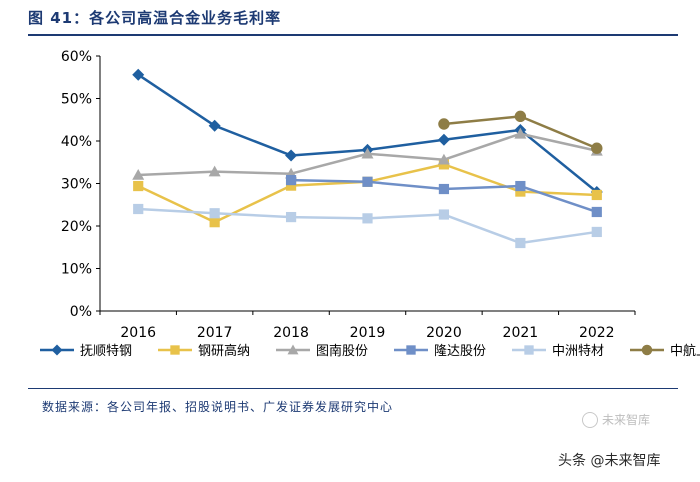 This screenshot has width=700, height=482. I want to click on y-tick-label: 20%, so click(76, 227).